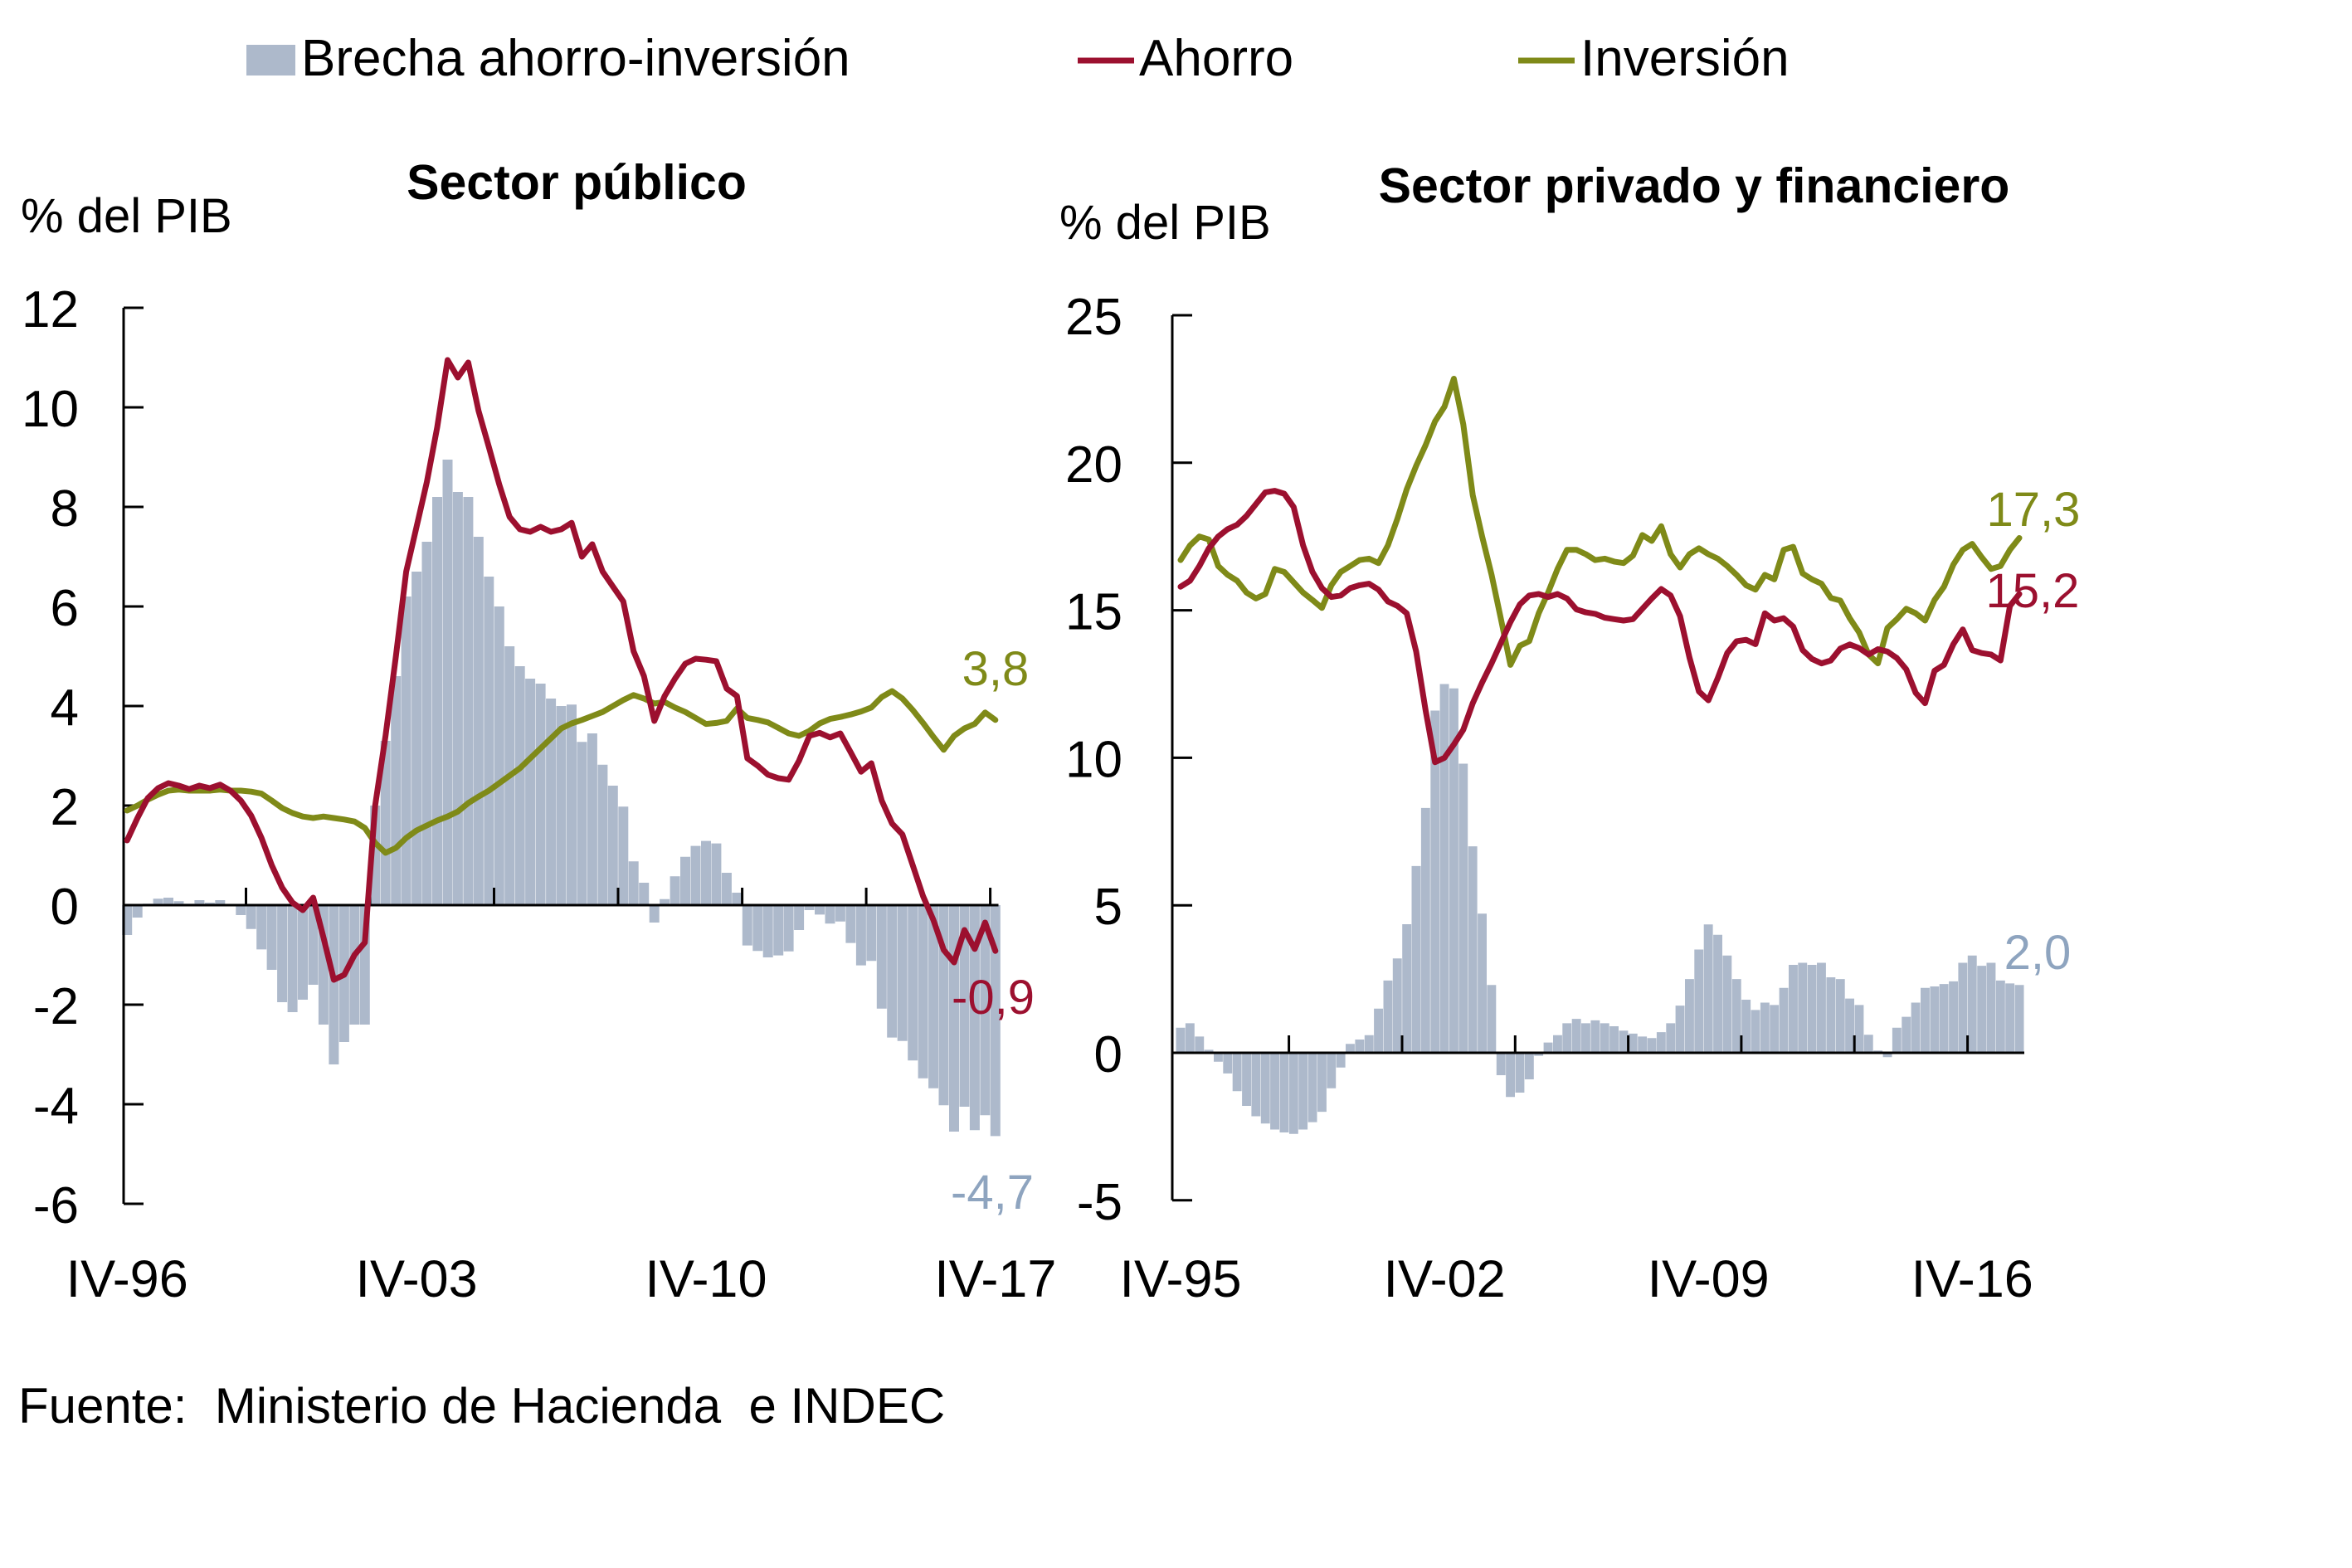  What do you see at coordinates (1694, 185) in the screenshot?
I see `svg-text: Sector privado y financiero` at bounding box center [1694, 185].